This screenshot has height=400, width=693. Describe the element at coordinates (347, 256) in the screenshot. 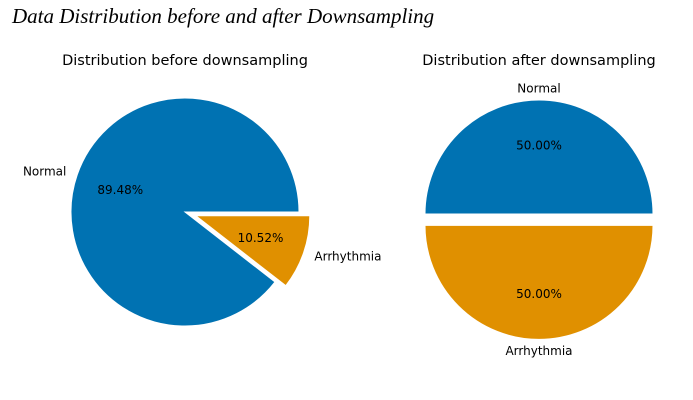

I see `slice-label-arrhythmia-before: Arrhythmia` at that location.